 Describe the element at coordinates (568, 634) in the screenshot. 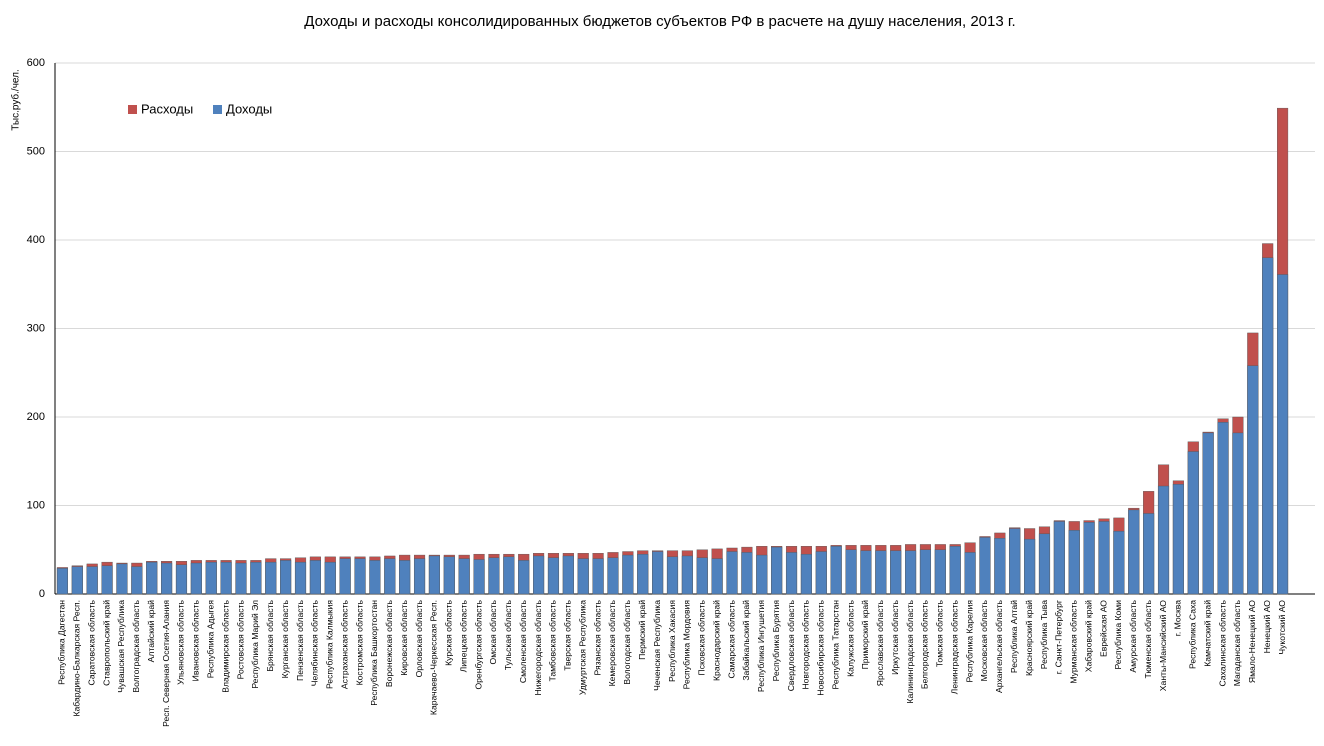

I see `x-tick-label: Тверская область` at that location.